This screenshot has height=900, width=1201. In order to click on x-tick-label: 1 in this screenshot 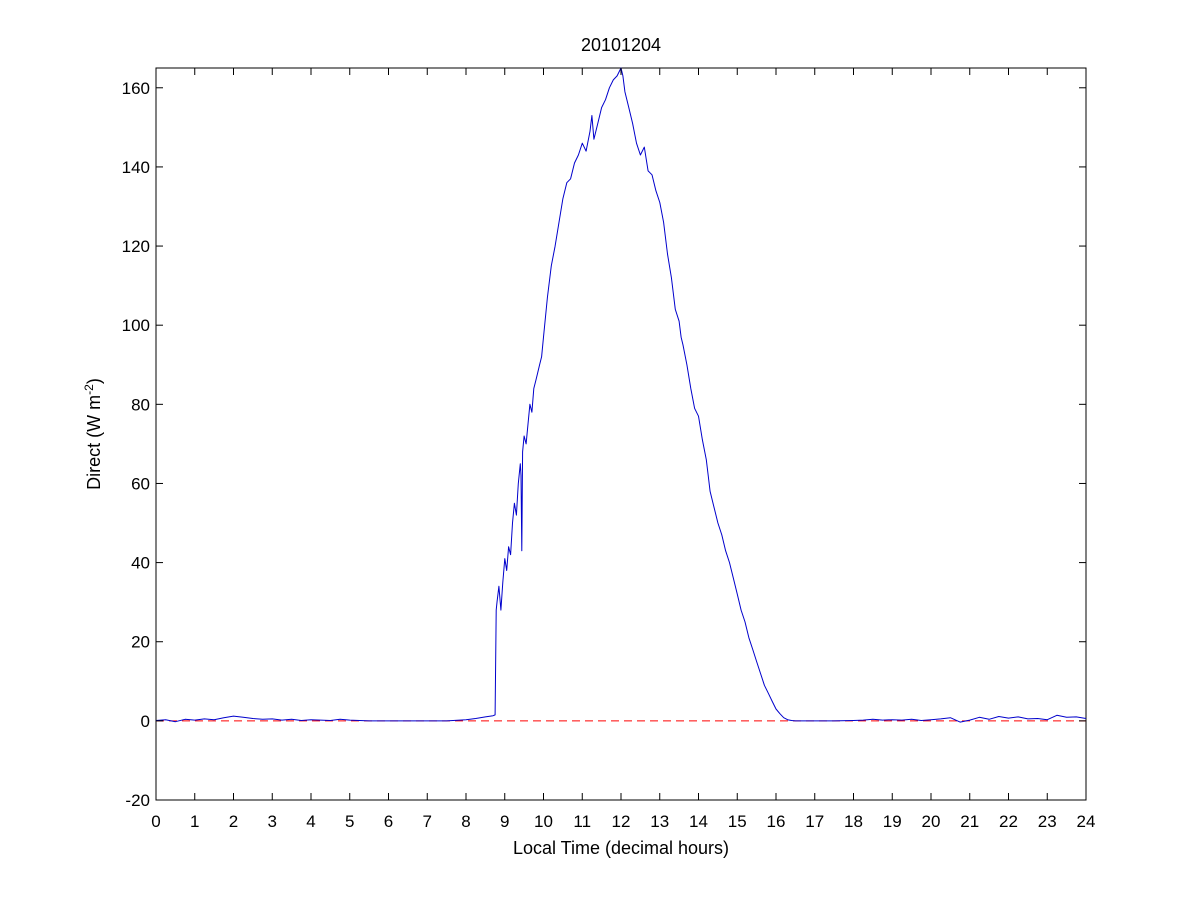, I will do `click(194, 821)`.